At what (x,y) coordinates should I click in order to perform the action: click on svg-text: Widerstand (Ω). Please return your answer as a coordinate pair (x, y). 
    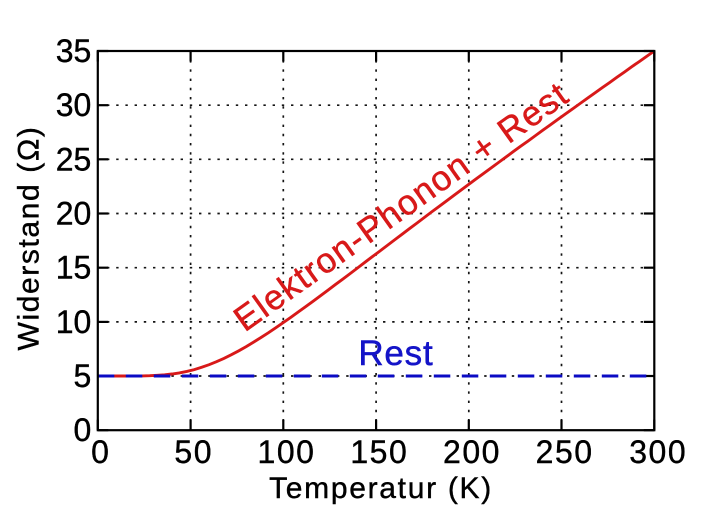
    Looking at the image, I should click on (29, 238).